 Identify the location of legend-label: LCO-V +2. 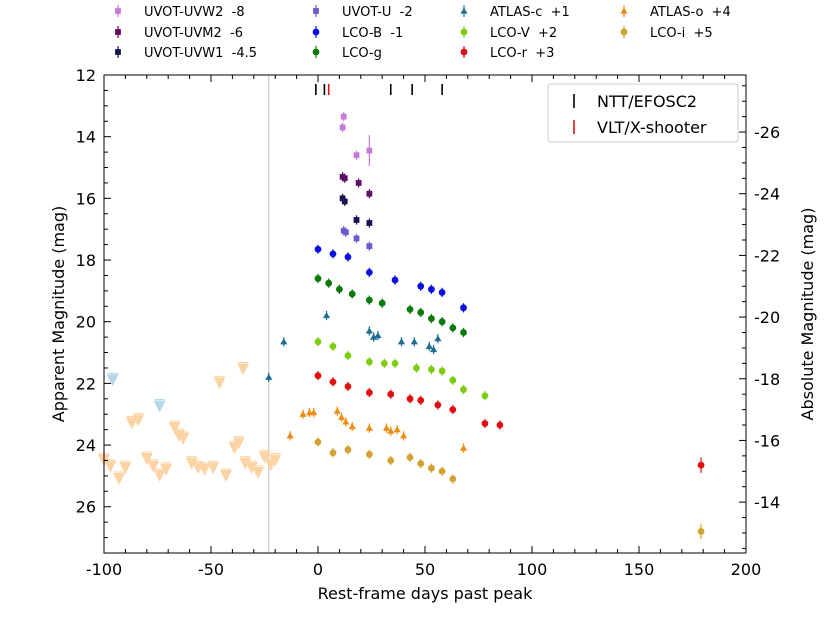
(523, 33).